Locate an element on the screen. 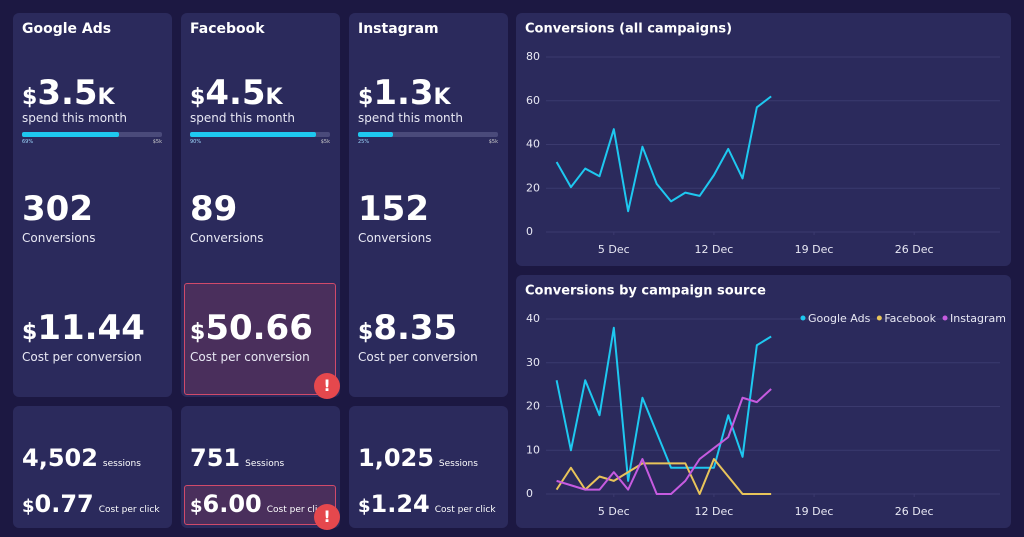  cost-value: 50.66 is located at coordinates (259, 328).